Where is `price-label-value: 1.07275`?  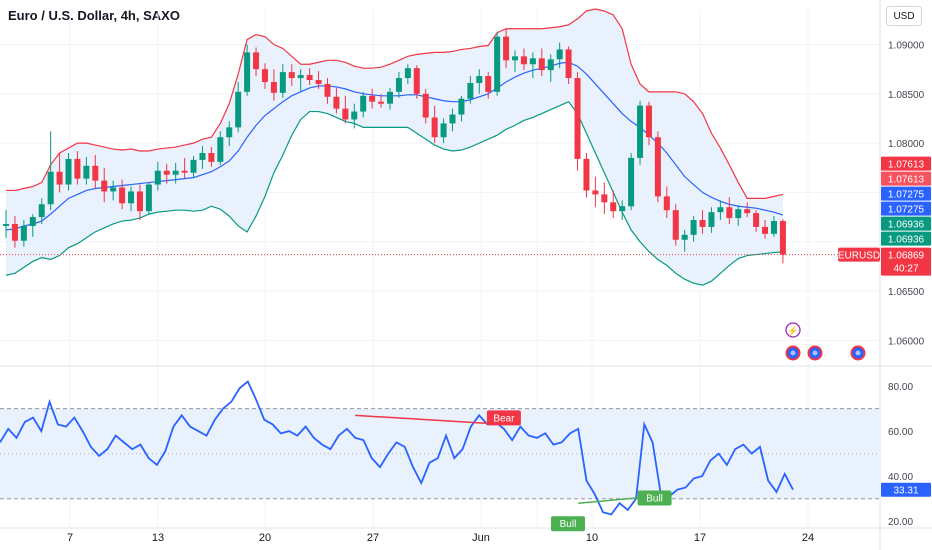 price-label-value: 1.07275 is located at coordinates (906, 195).